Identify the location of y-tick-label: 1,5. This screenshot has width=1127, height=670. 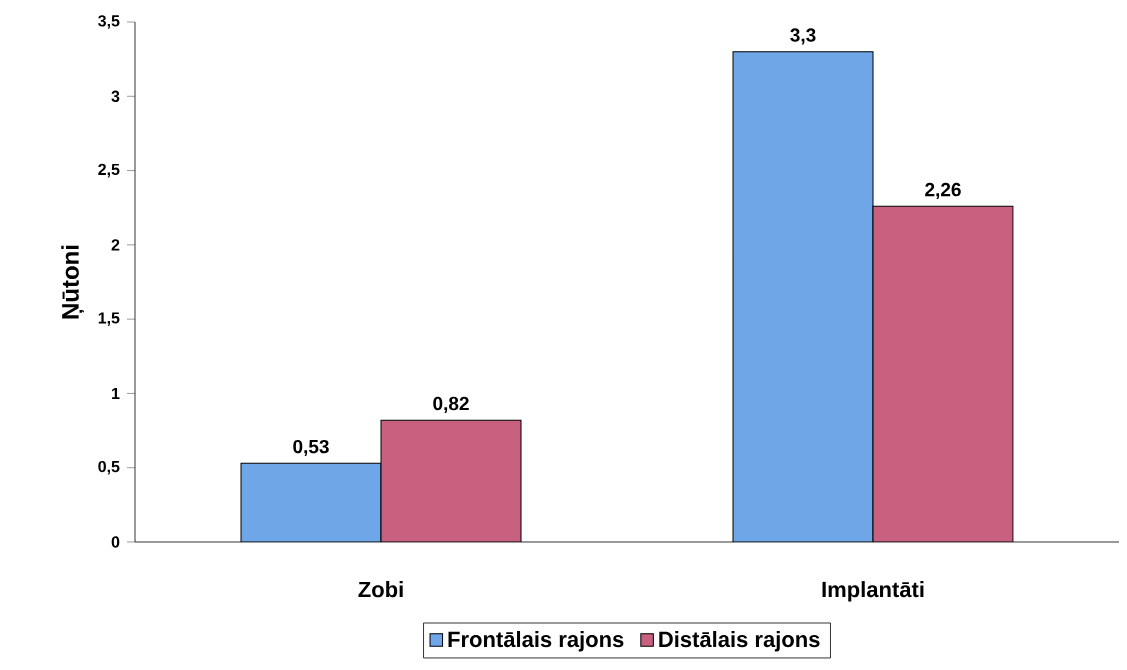
(109, 319).